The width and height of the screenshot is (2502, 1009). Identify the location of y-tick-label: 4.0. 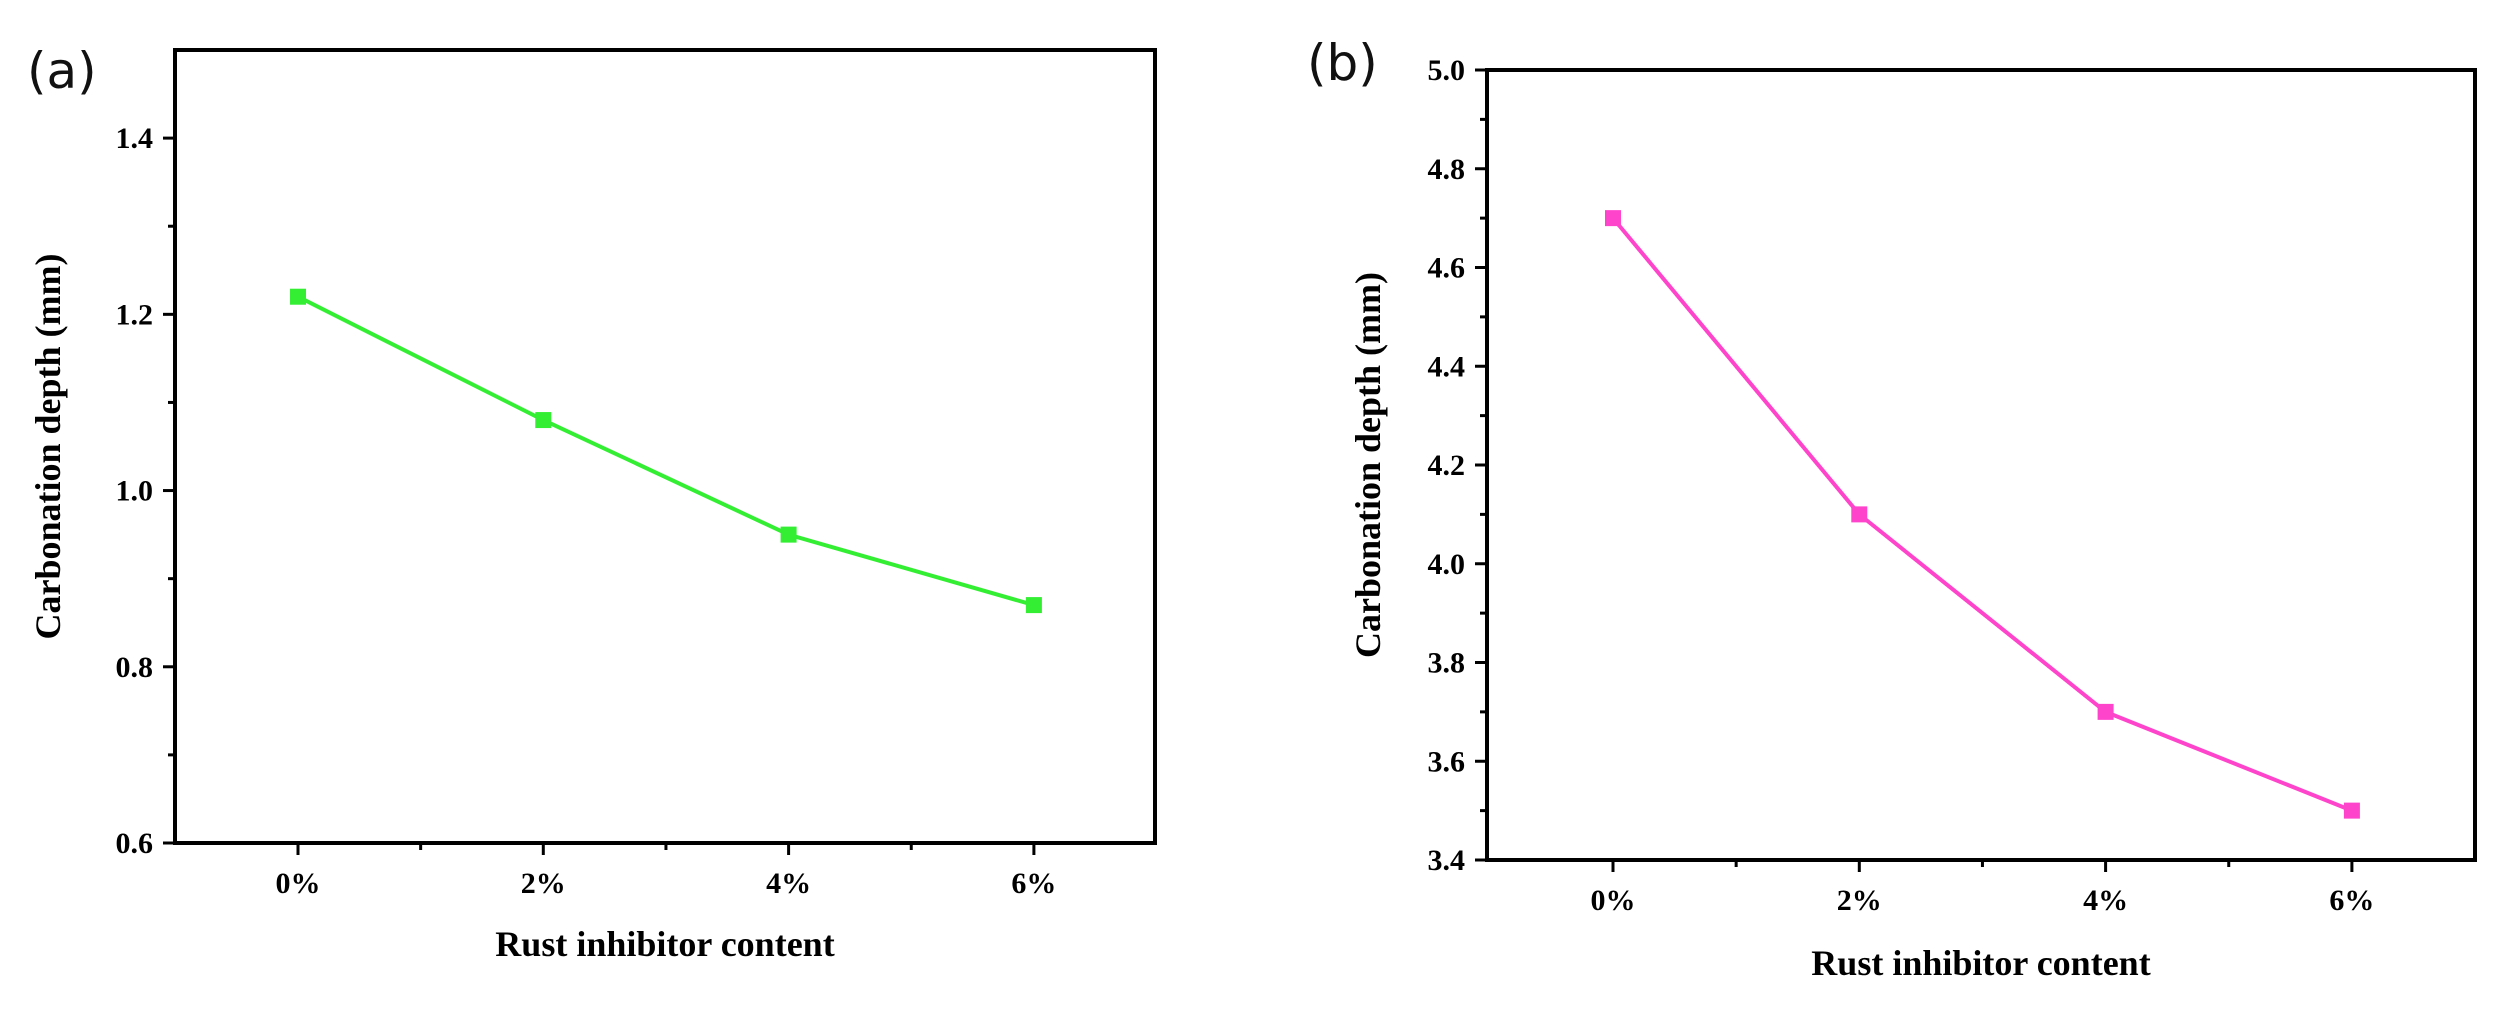
(1447, 564).